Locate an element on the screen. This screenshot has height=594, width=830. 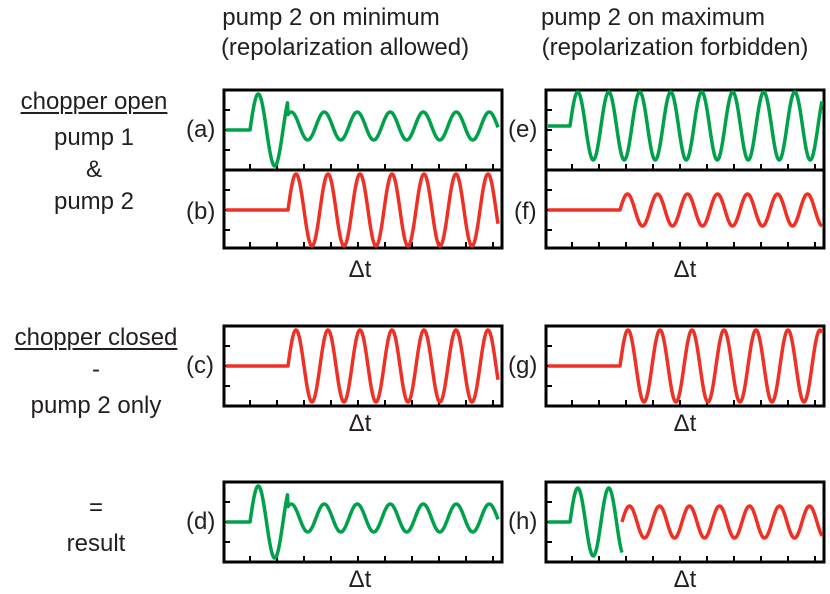
waveform-c is located at coordinates (362, 366).